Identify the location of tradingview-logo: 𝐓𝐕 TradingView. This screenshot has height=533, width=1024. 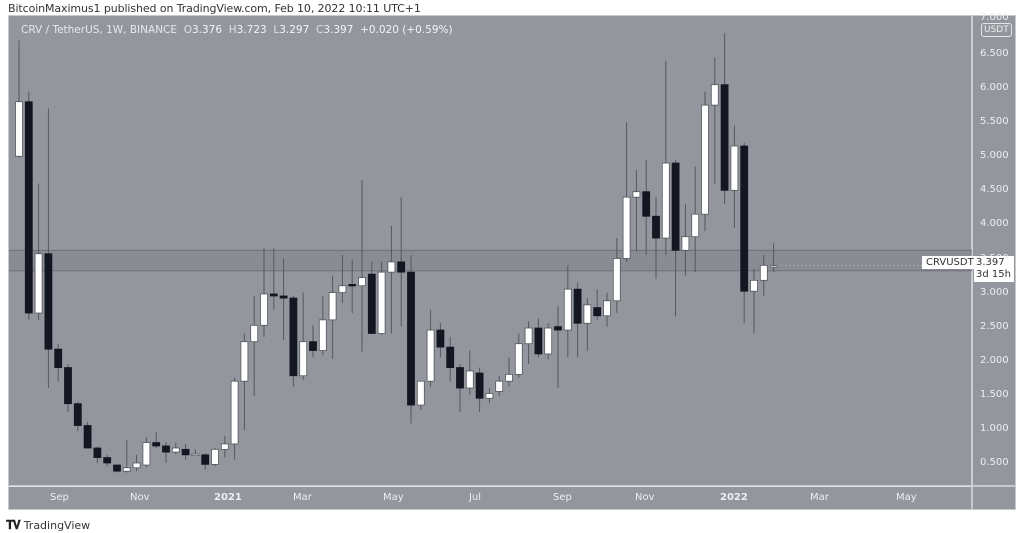
(48, 525).